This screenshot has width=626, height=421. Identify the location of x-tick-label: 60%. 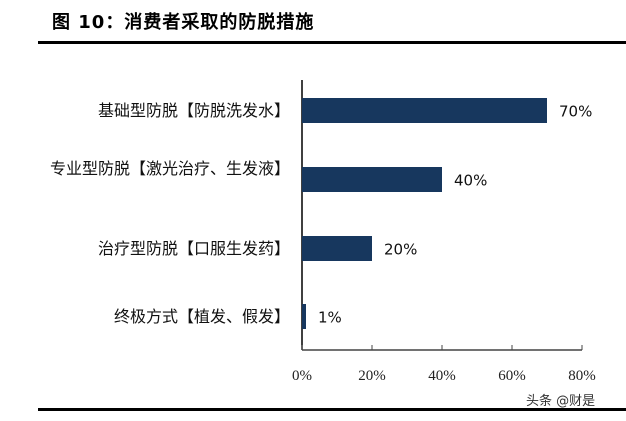
(512, 376).